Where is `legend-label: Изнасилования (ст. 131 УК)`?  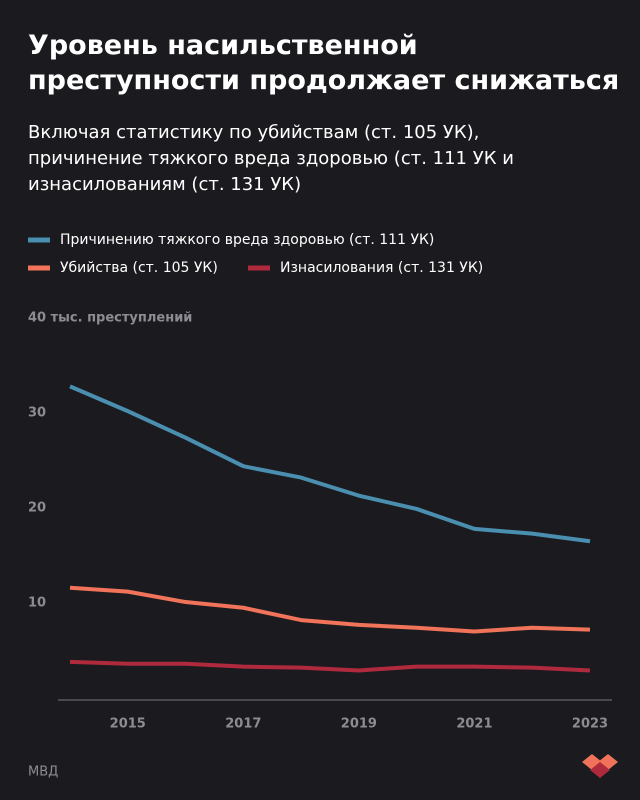 legend-label: Изнасилования (ст. 131 УК) is located at coordinates (381, 268).